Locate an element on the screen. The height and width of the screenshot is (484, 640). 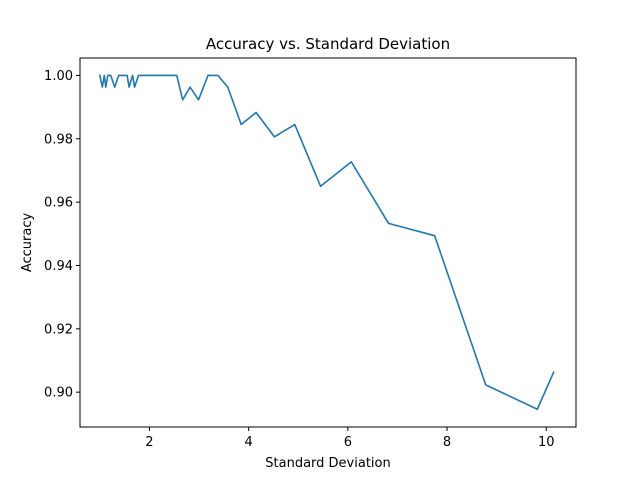
x-tick-label: 2 is located at coordinates (149, 442).